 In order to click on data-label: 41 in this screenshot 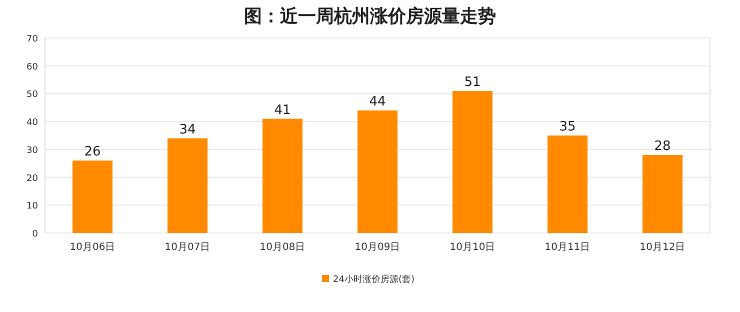, I will do `click(282, 110)`.